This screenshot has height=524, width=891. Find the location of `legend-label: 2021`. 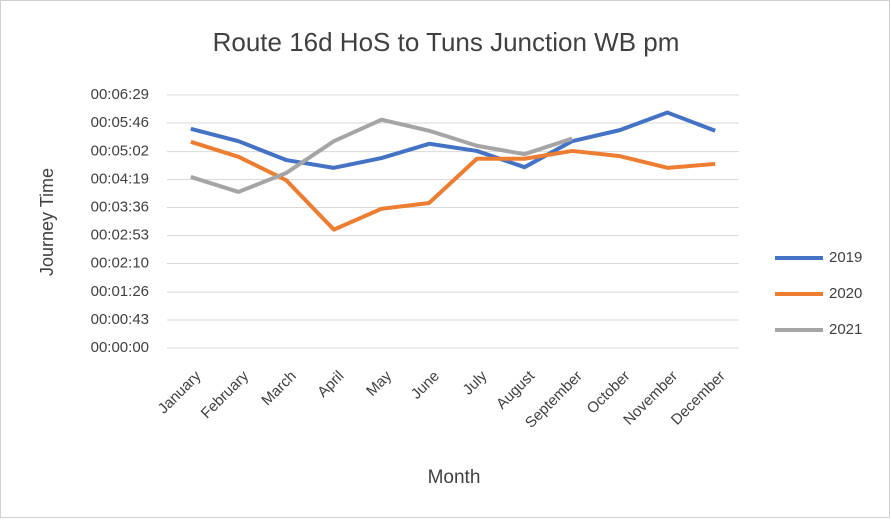

legend-label: 2021 is located at coordinates (845, 329).